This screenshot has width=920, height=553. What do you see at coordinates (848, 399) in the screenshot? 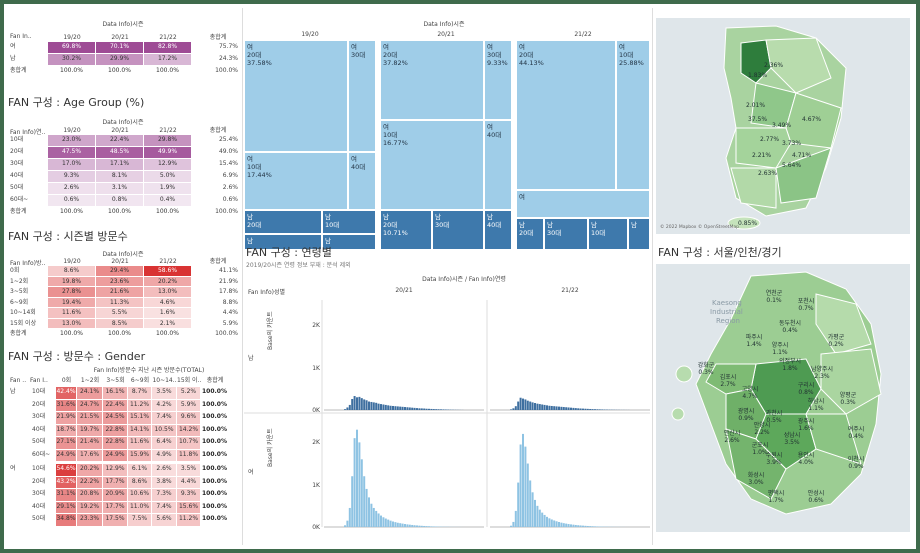
I see `region-label: 양평군 0.3%` at bounding box center [848, 399].